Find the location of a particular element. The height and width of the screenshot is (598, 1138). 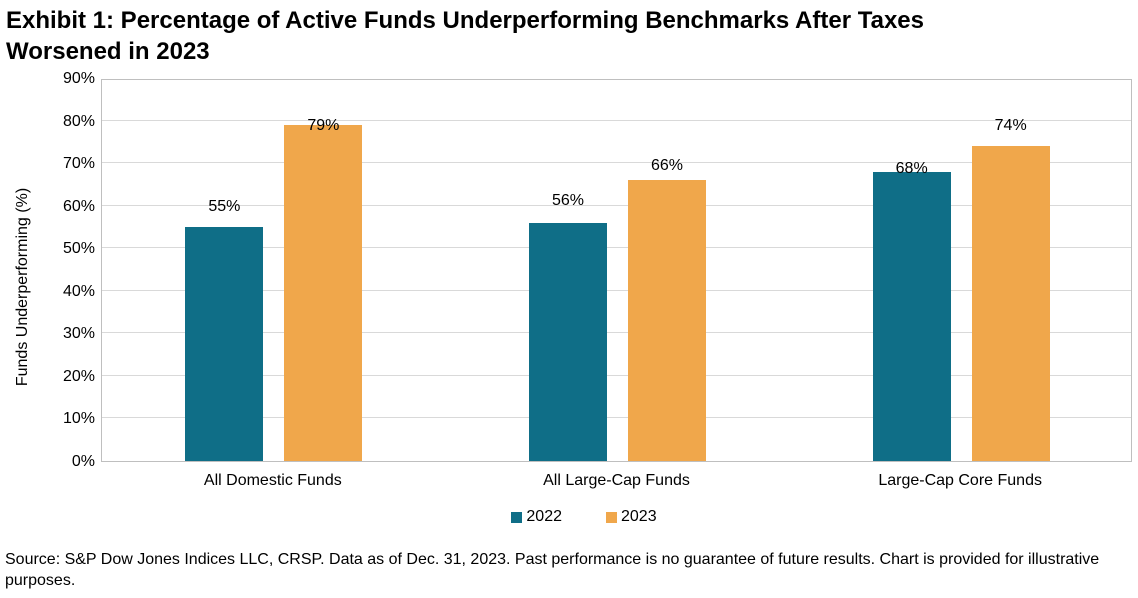

y-tick-label-60: 60% is located at coordinates (78, 206).